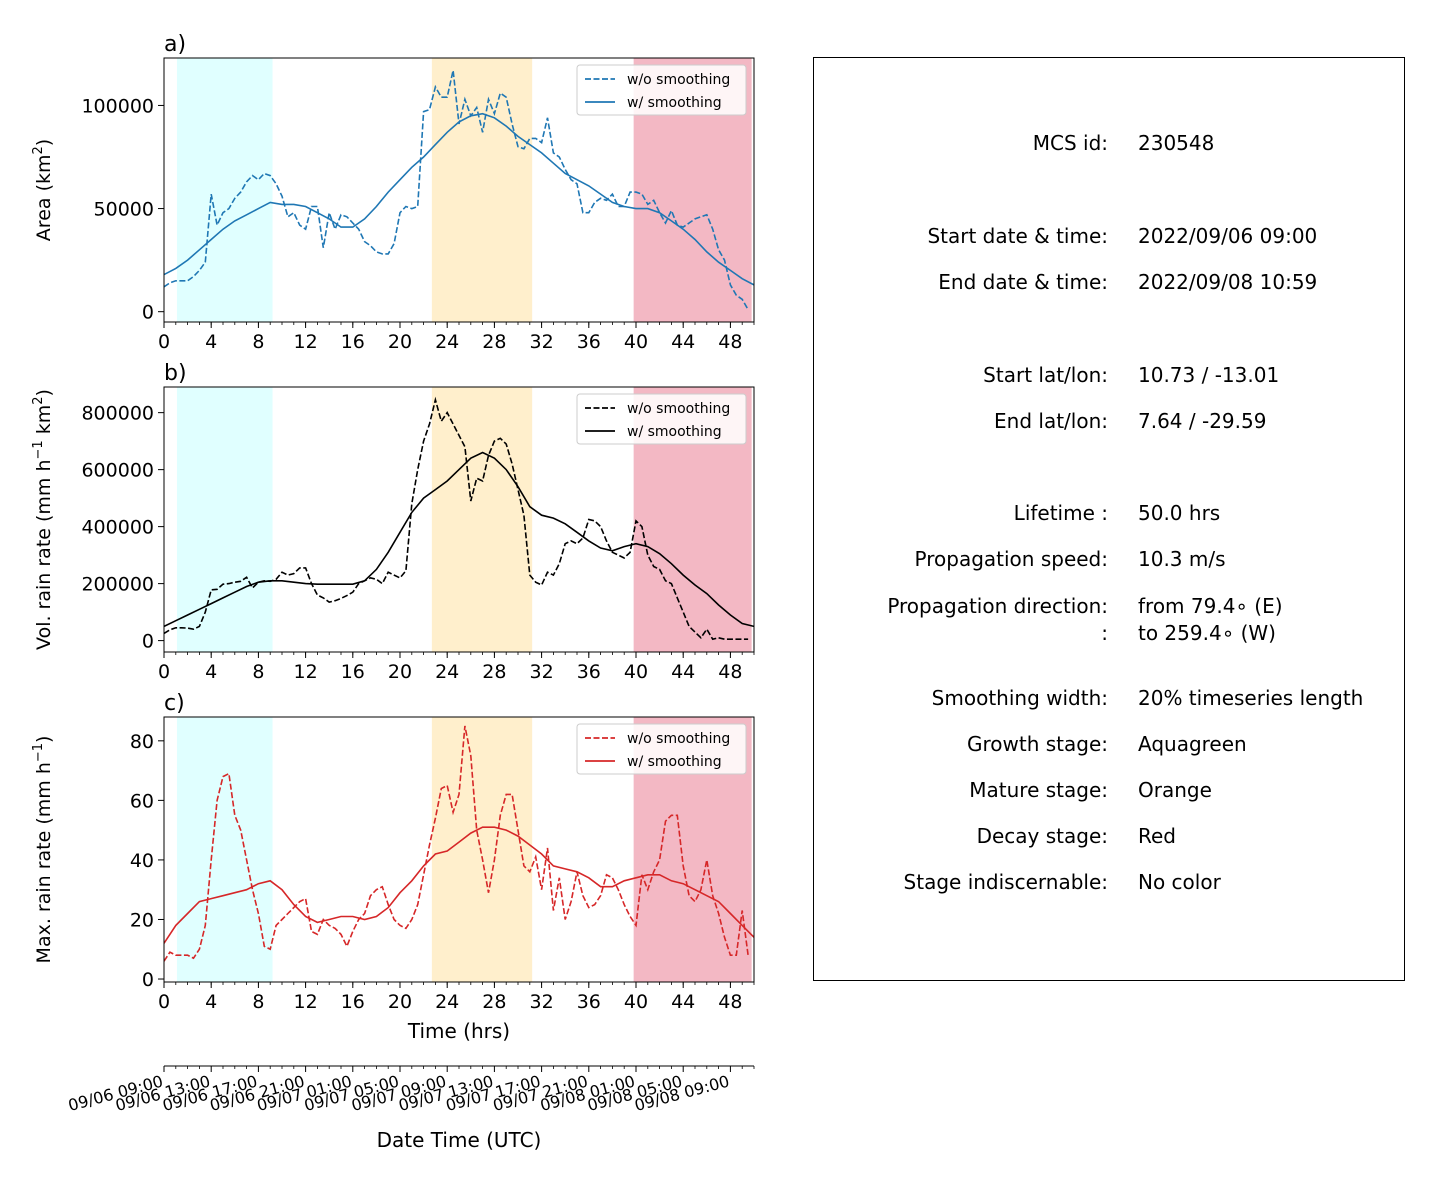 The height and width of the screenshot is (1181, 1433). Describe the element at coordinates (1017, 236) in the screenshot. I see `info-row-label: Start date & time:` at that location.